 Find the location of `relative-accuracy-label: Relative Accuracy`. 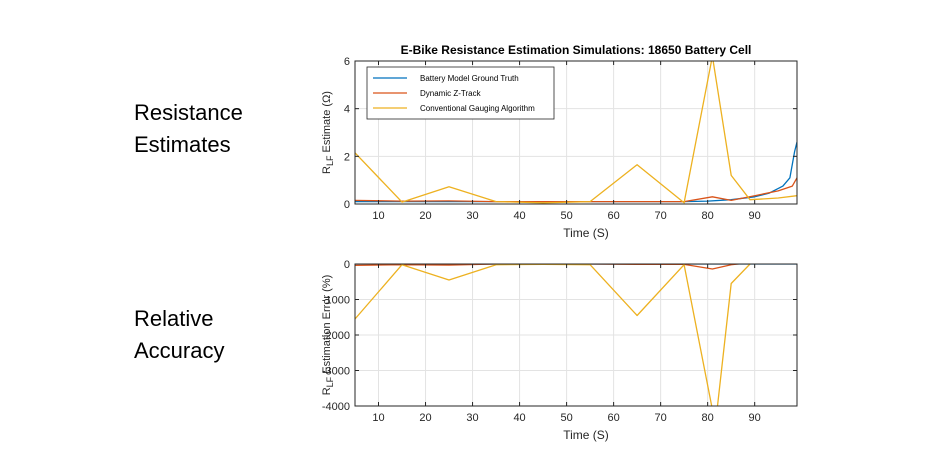

relative-accuracy-label: Relative Accuracy is located at coordinates (179, 335).